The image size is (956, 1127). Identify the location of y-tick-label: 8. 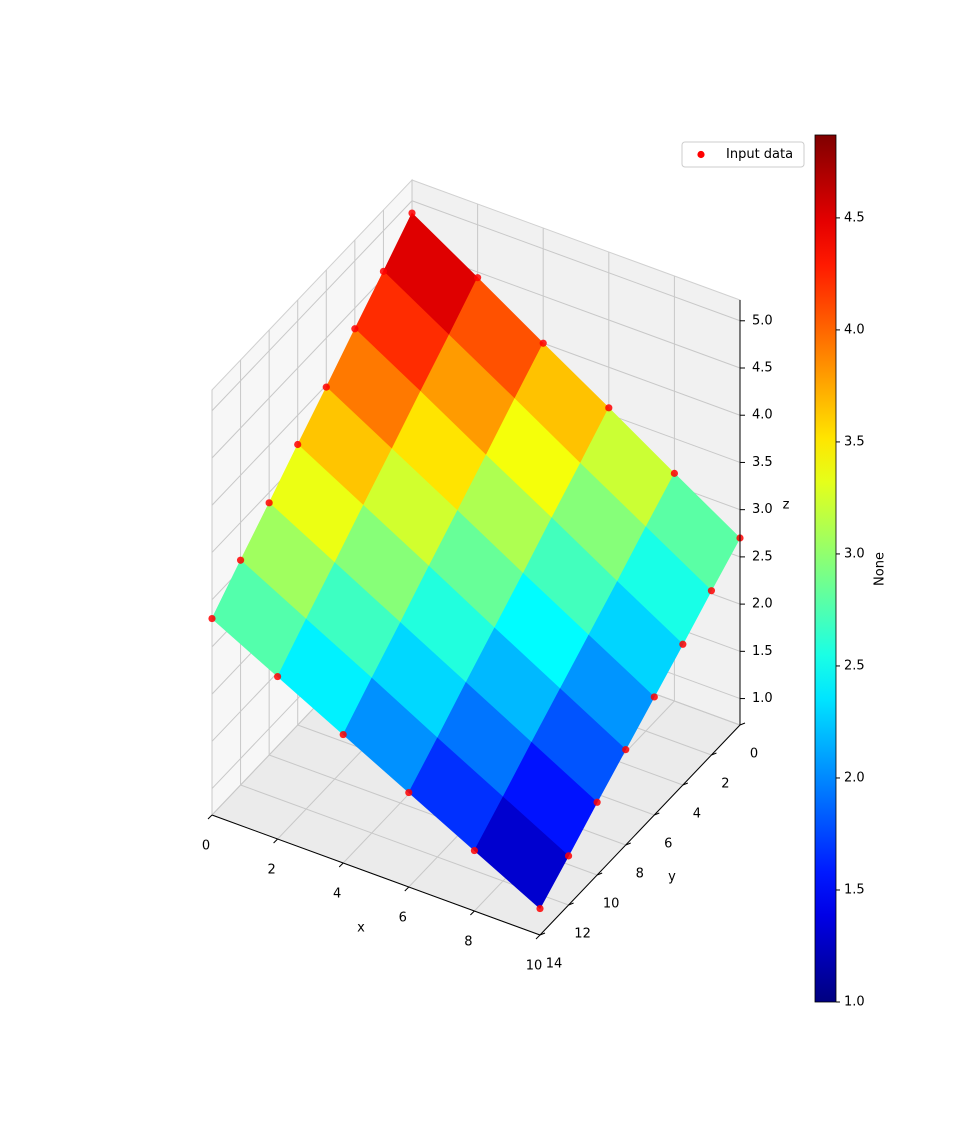
(640, 874).